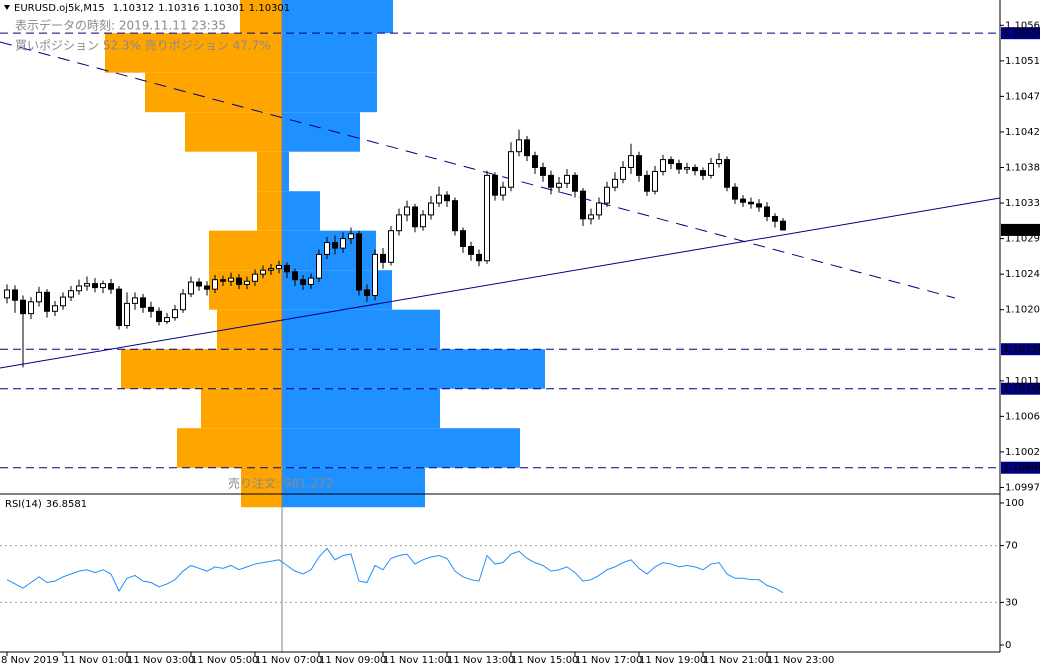  I want to click on price-line-label: 1.10550, so click(1021, 33).